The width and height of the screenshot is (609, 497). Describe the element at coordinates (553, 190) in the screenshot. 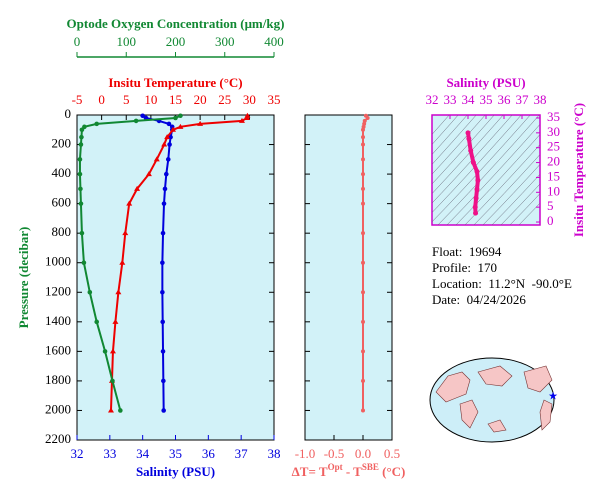

I see `y-tick-label: 10` at that location.